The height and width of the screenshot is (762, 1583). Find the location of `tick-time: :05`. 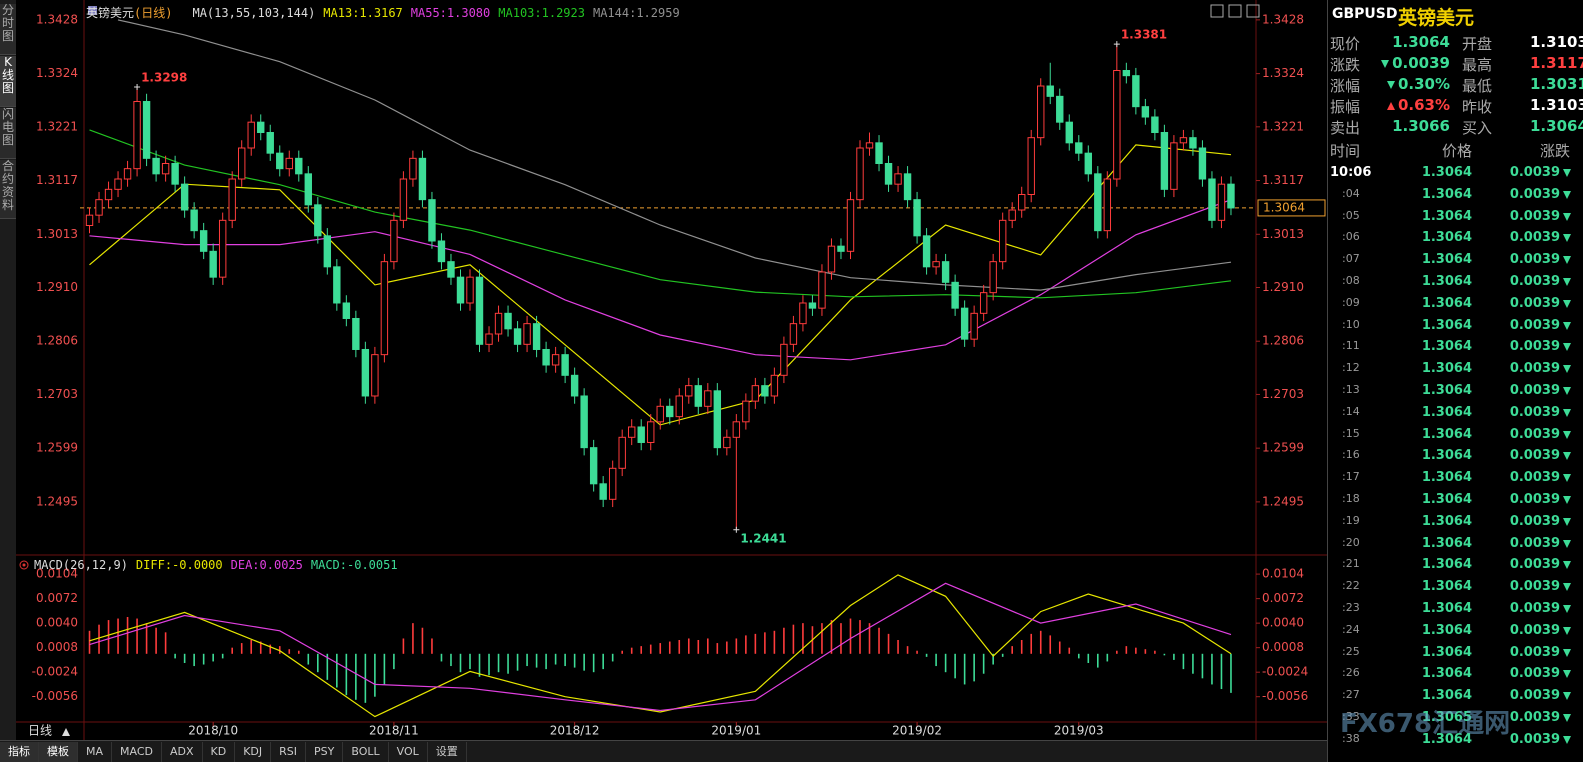

tick-time: :05 is located at coordinates (1351, 215).